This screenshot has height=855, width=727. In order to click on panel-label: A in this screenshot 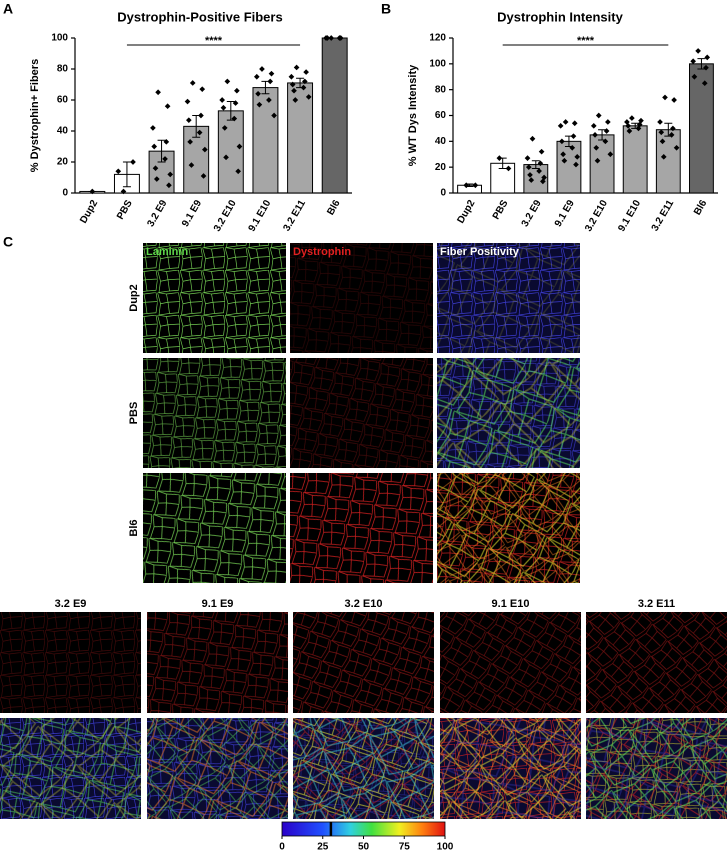, I will do `click(8, 9)`.